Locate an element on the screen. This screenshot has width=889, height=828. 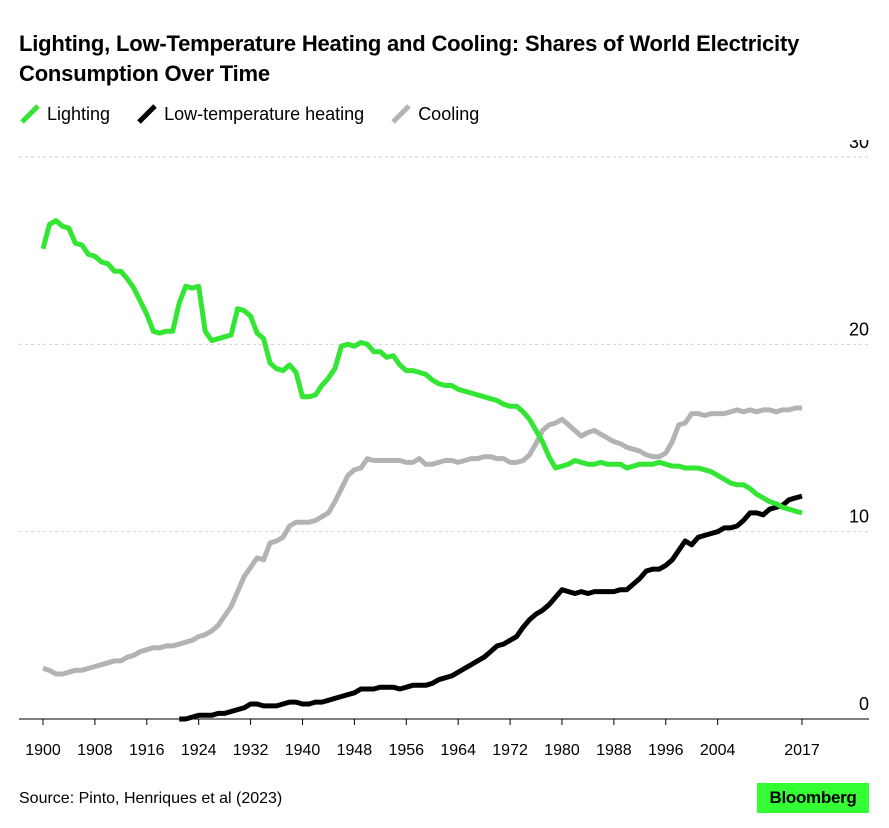
legend: Lighting Low-temperature heating Cooling is located at coordinates (262, 114).